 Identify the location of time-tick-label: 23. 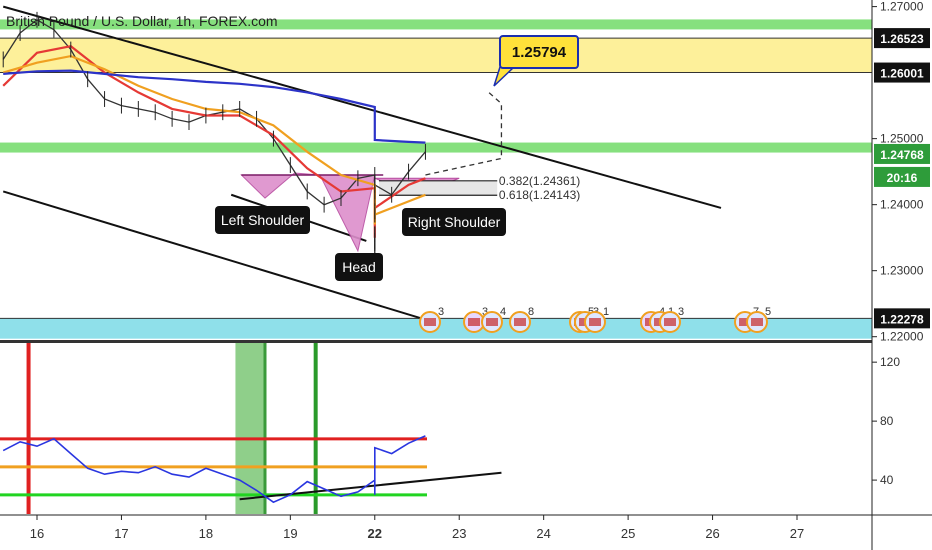
(459, 533).